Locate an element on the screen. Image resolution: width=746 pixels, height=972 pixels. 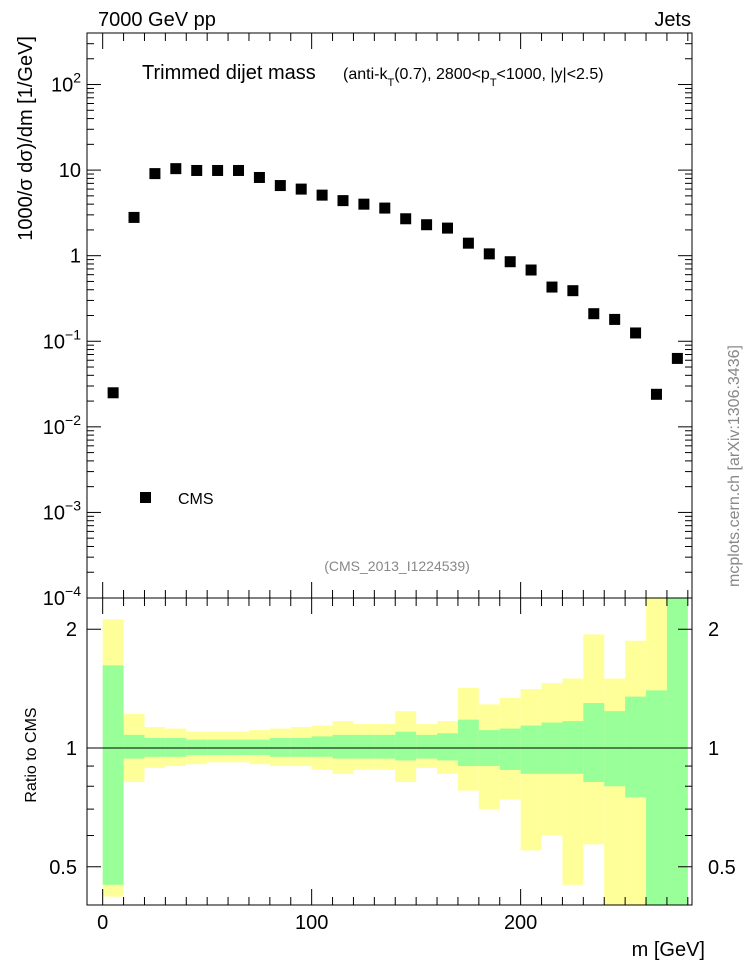
y-tick-label: 10⁻¹ is located at coordinates (62, 339).